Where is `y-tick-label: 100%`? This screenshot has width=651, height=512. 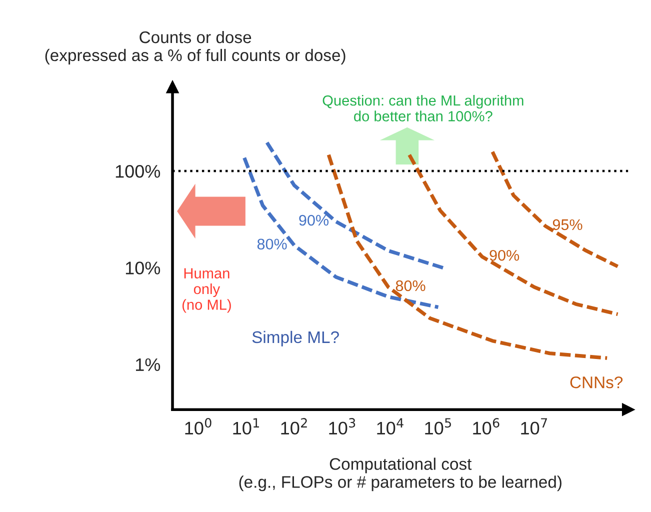
y-tick-label: 100% is located at coordinates (138, 171).